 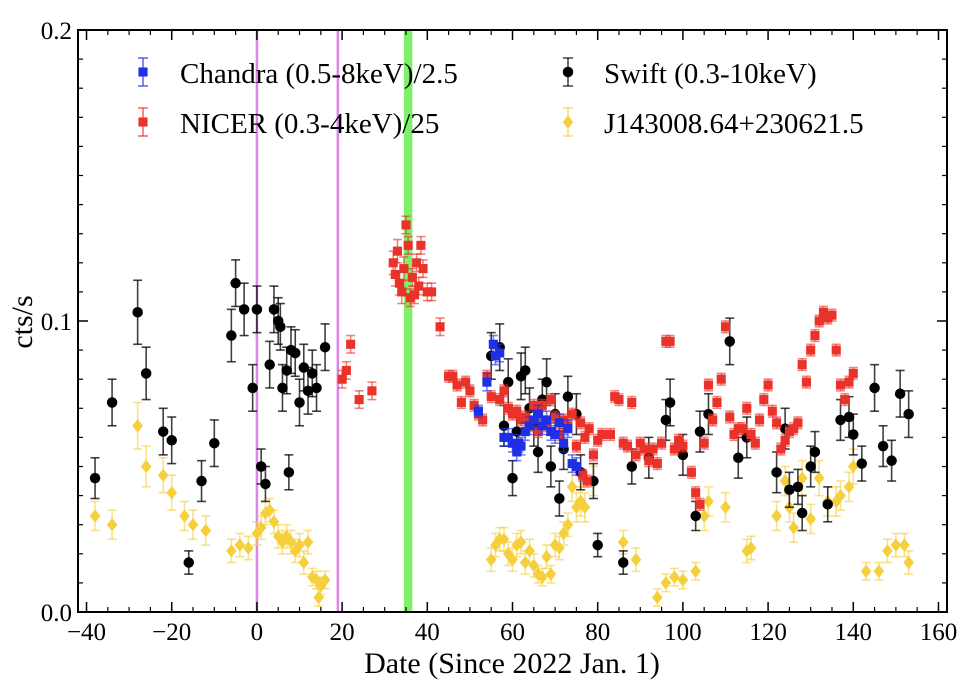 I want to click on legend-entry: Swift (0.3-10keV), so click(x=689, y=73).